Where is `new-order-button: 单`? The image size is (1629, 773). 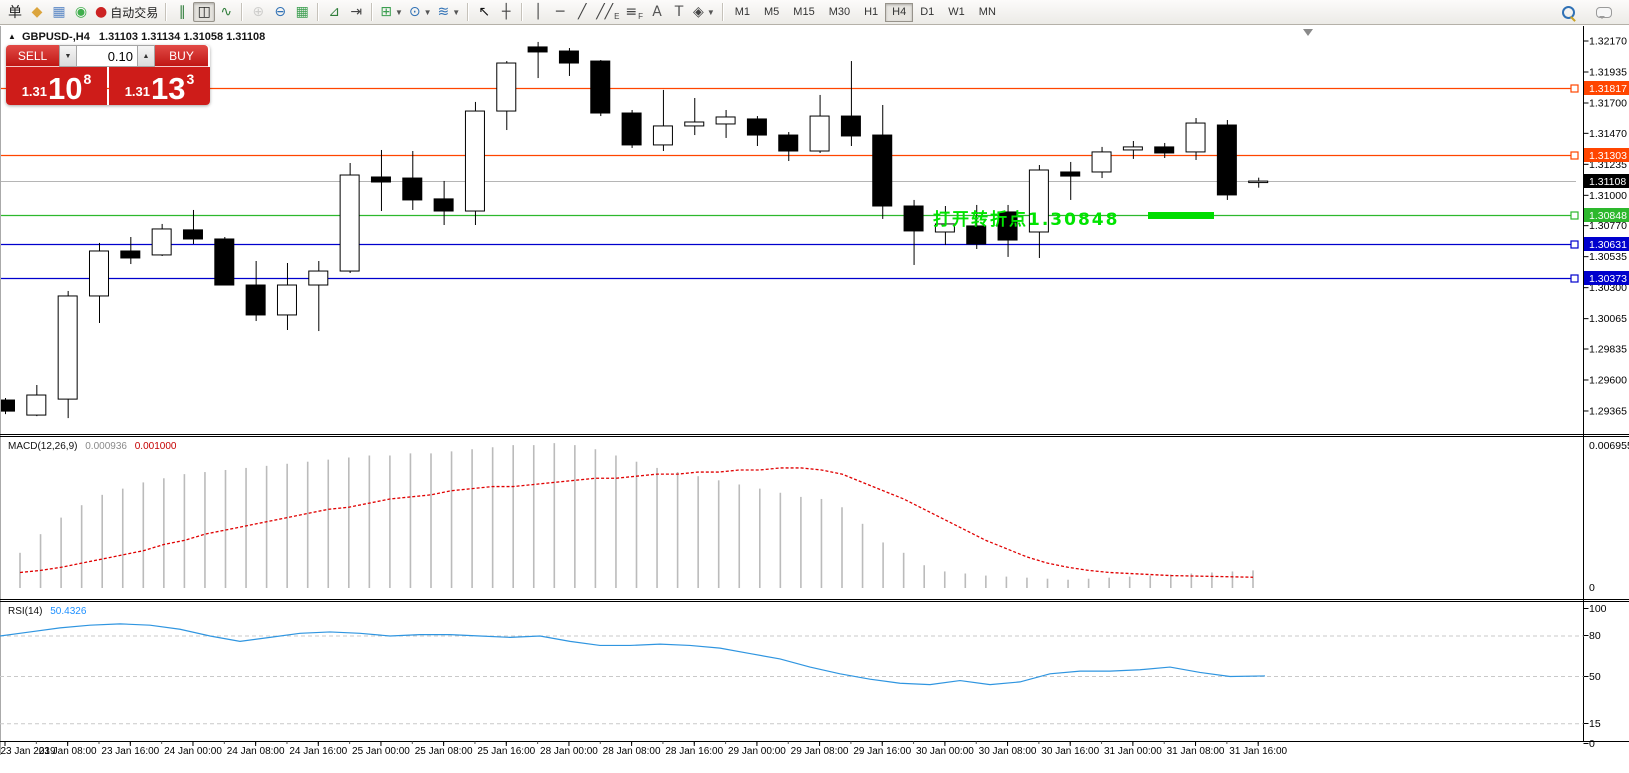
new-order-button: 单 is located at coordinates (15, 12).